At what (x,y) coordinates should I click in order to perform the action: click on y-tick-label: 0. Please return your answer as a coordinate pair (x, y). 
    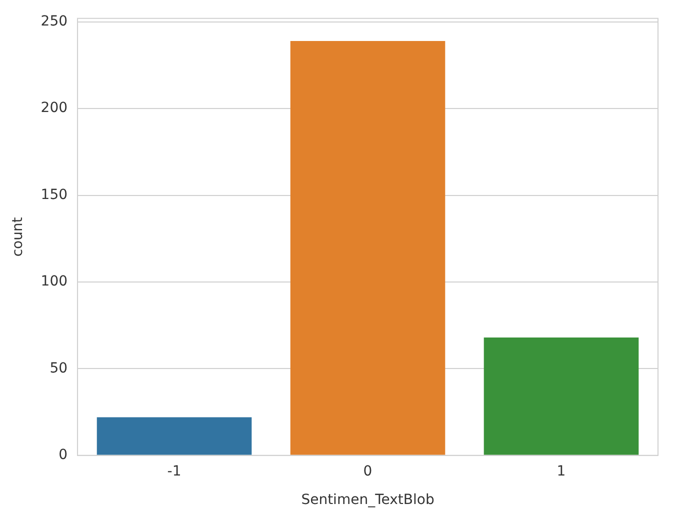
    Looking at the image, I should click on (63, 455).